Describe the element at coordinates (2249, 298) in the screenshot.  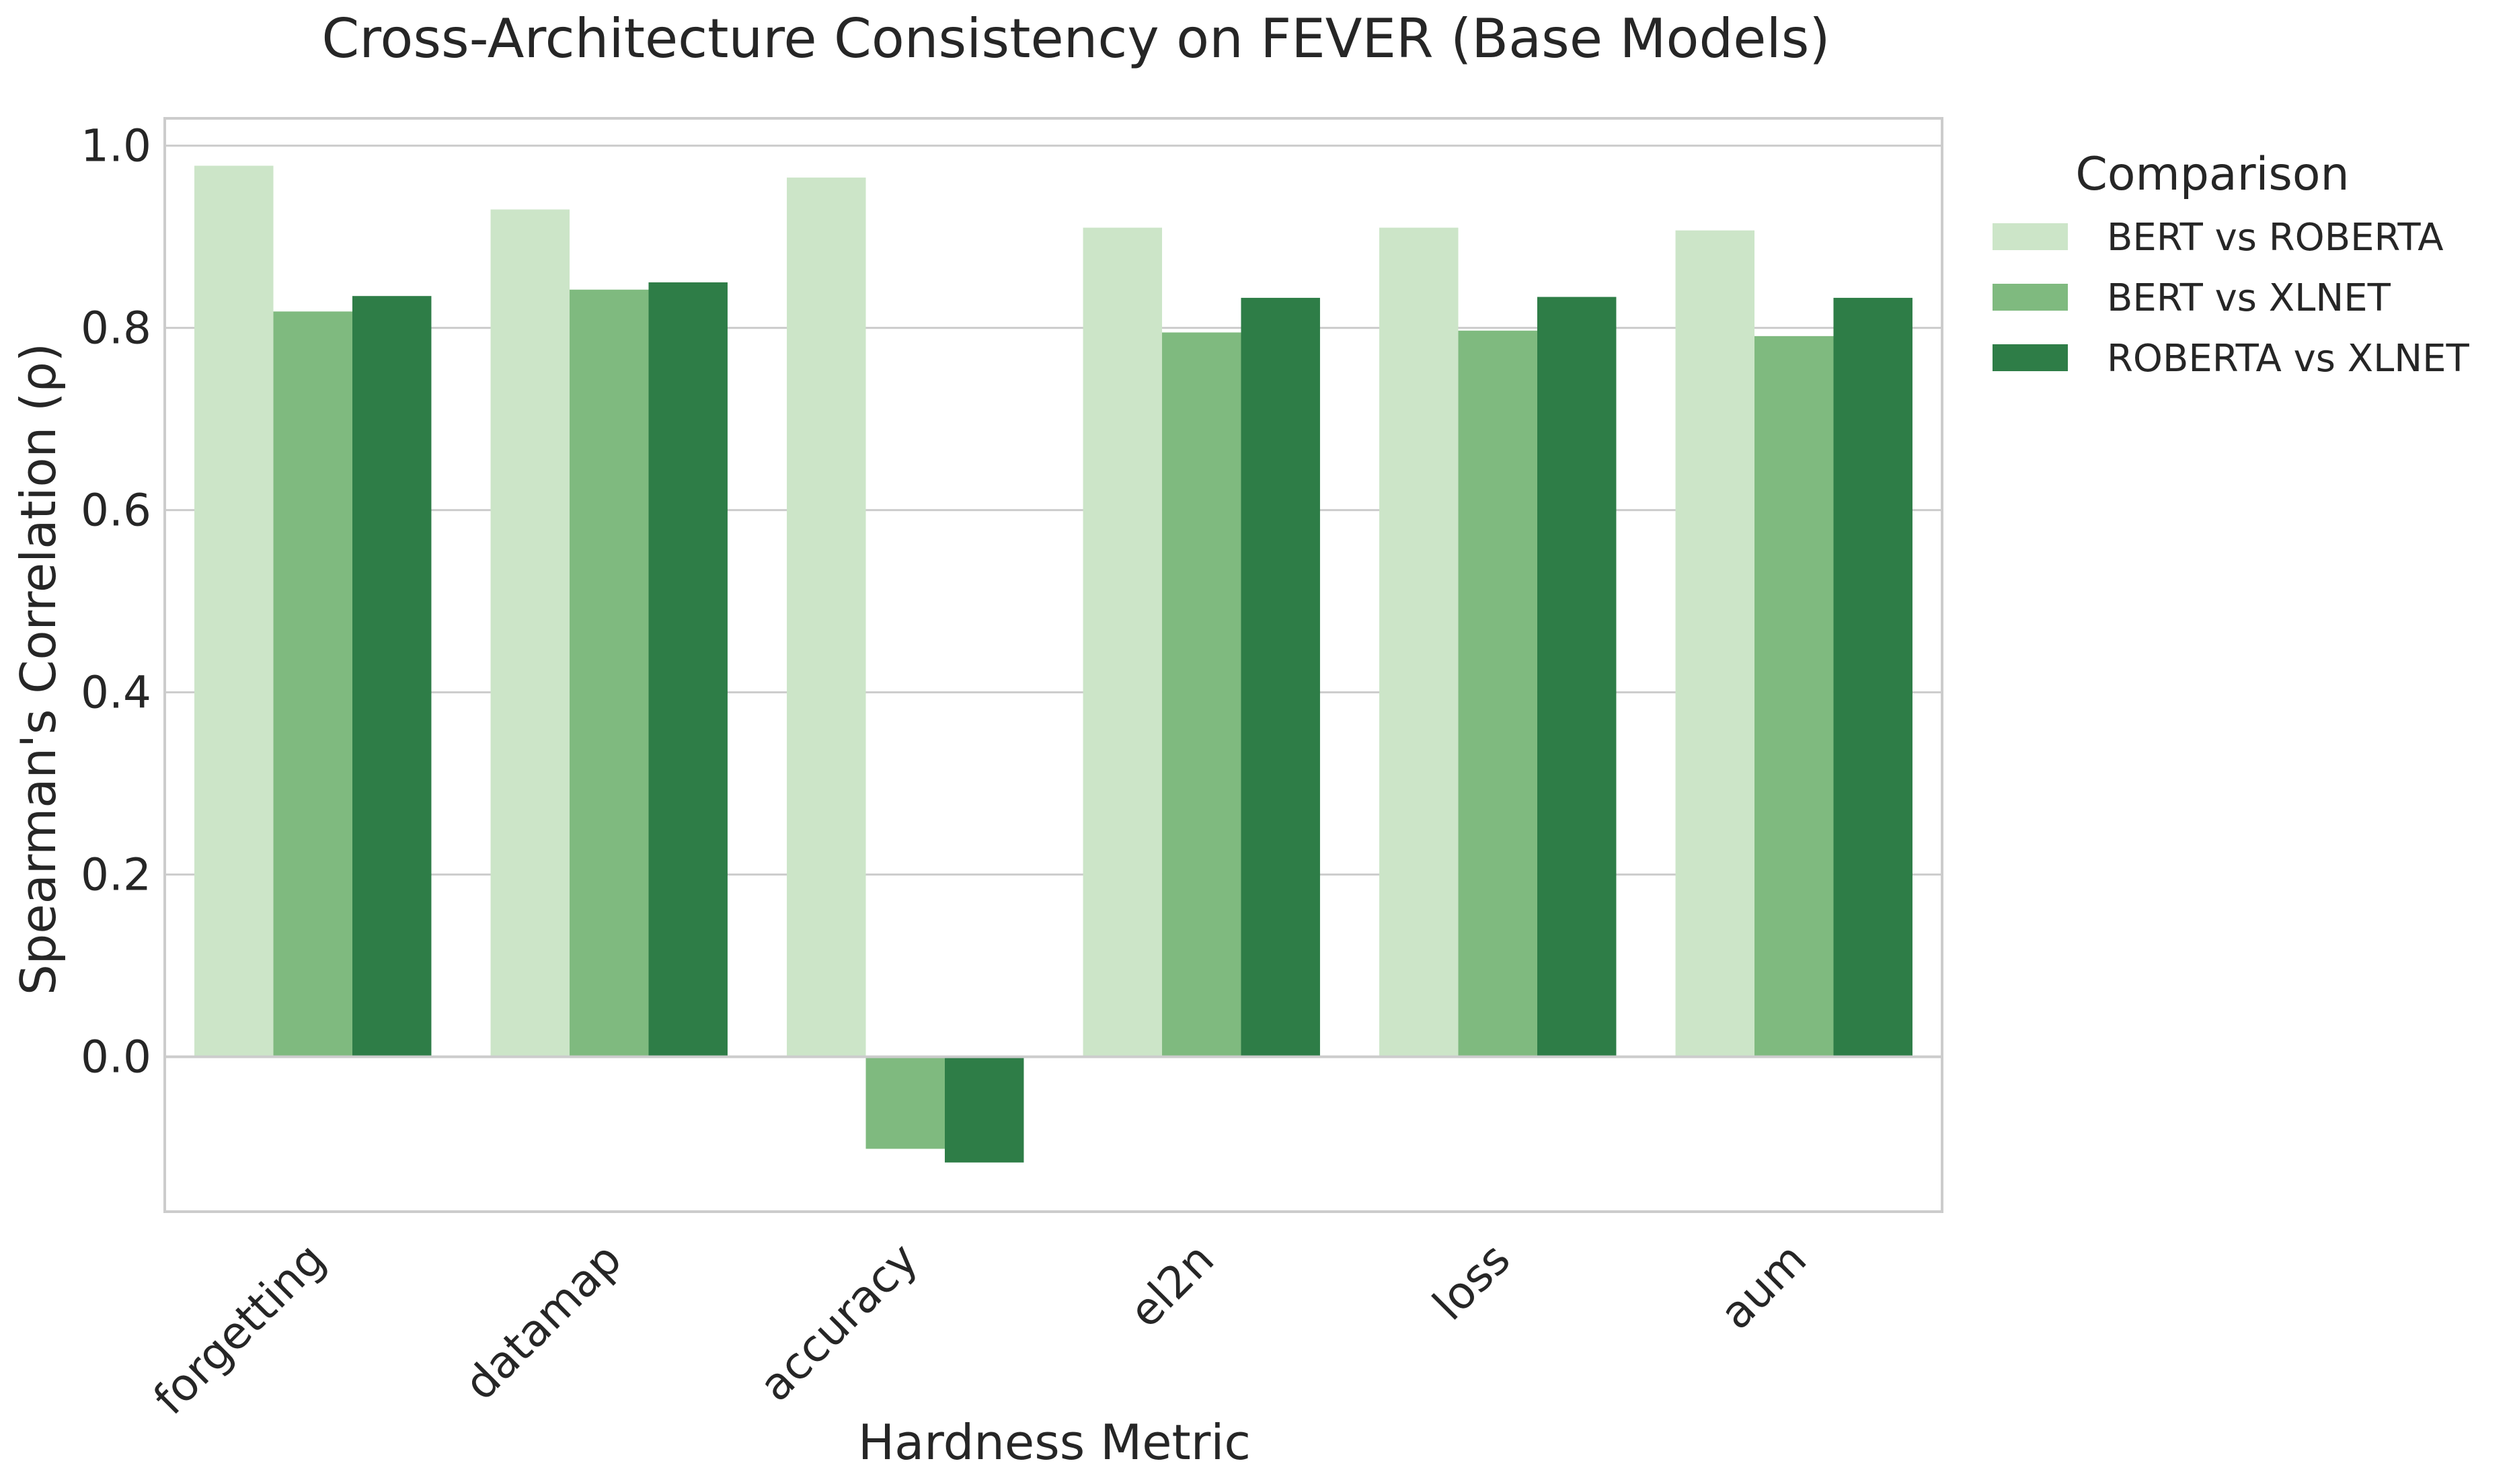
I see `legend-label: BERT vs XLNET` at that location.